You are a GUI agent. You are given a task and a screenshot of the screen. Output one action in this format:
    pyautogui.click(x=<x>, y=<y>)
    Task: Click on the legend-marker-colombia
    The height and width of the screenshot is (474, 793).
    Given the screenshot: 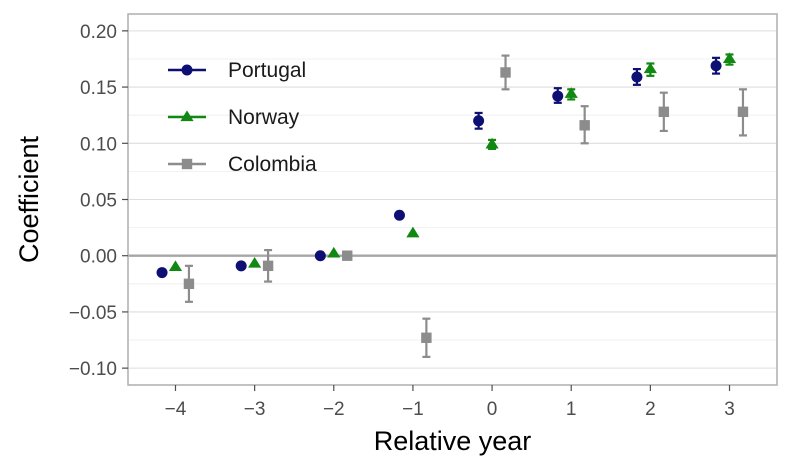 What is the action you would take?
    pyautogui.click(x=187, y=164)
    